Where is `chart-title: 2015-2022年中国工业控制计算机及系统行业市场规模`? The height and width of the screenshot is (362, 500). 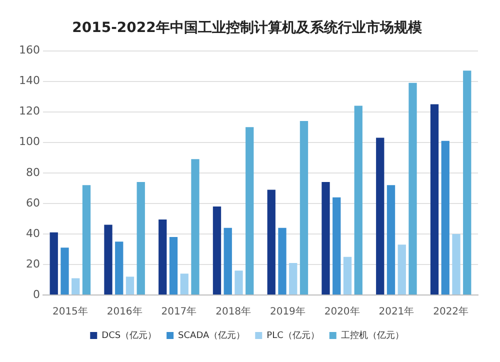 chart-title: 2015-2022年中国工业控制计算机及系统行业市场规模 is located at coordinates (247, 27).